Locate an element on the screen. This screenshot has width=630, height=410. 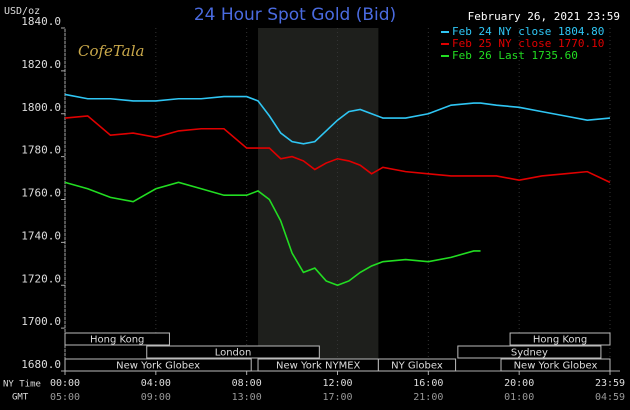
x-tick-label: 12:00 is located at coordinates (337, 383).